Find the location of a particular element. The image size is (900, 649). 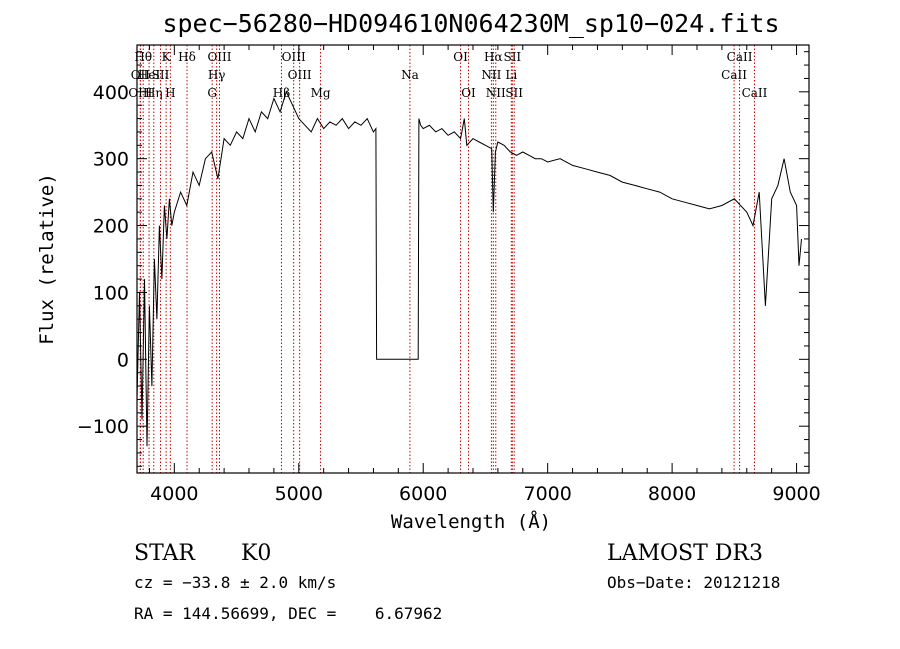

spectral-line-label-3: HeI is located at coordinates (149, 75).